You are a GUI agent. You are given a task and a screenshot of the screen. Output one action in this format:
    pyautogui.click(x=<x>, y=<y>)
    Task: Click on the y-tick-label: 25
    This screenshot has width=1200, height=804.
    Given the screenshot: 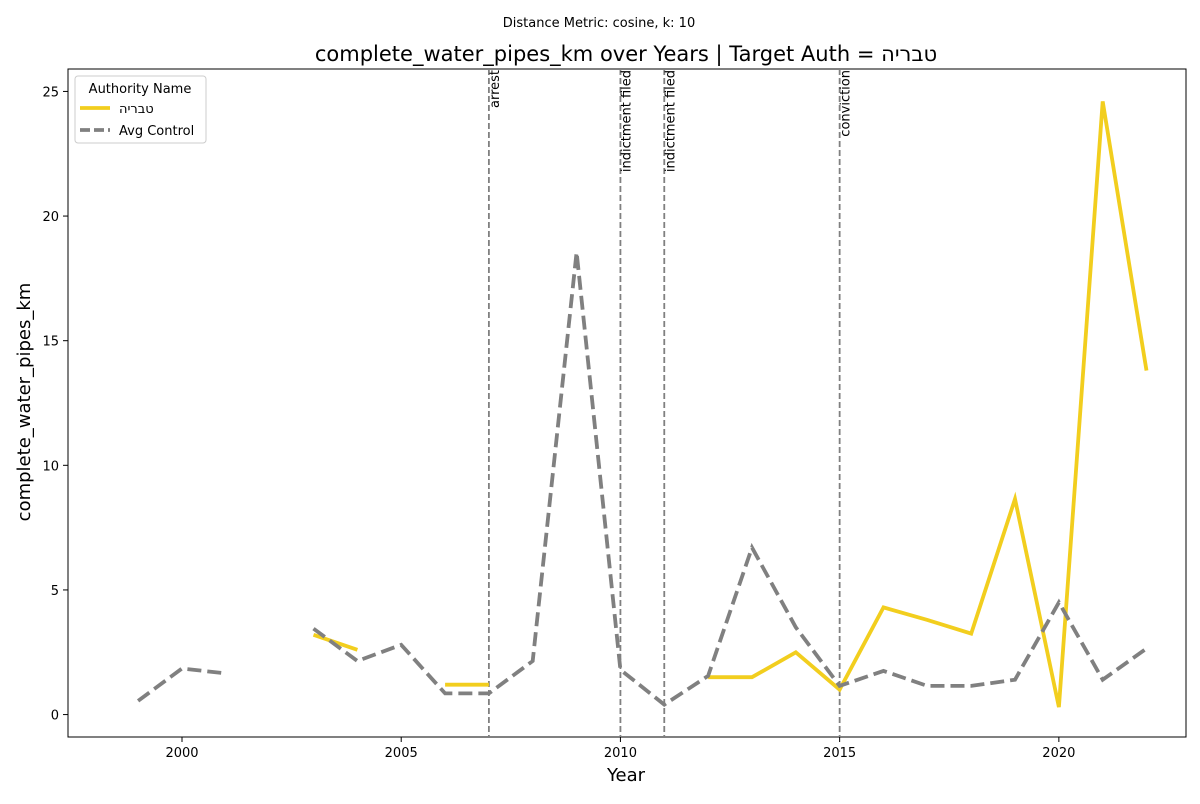 What is the action you would take?
    pyautogui.click(x=50, y=92)
    